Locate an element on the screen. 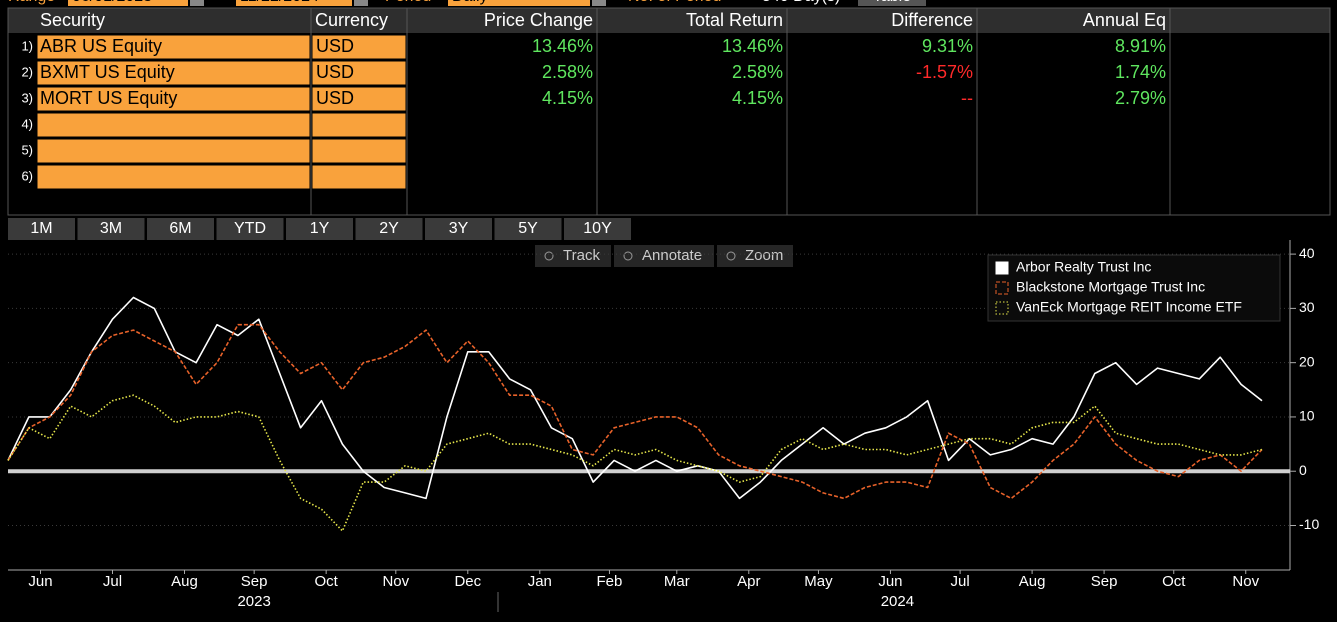  column-header: Difference is located at coordinates (932, 20).